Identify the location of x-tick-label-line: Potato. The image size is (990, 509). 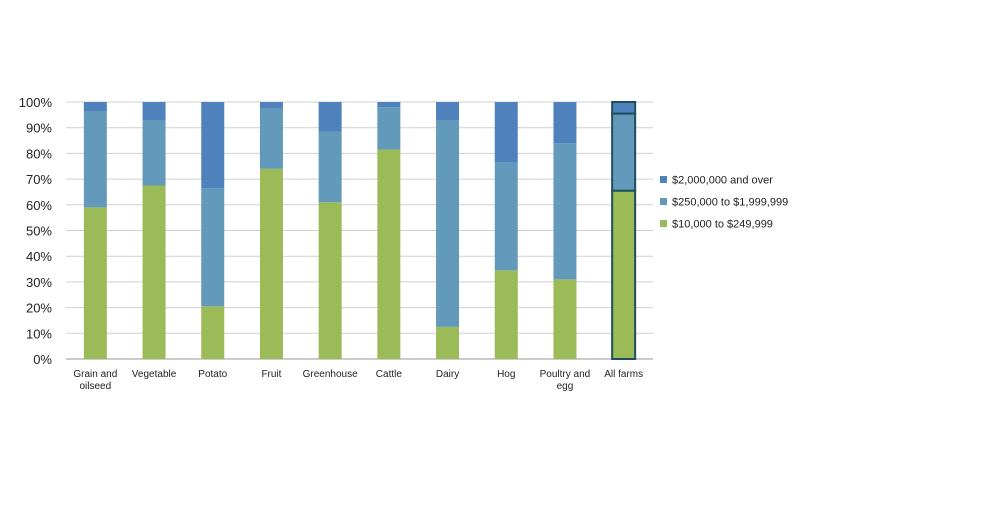
(212, 374).